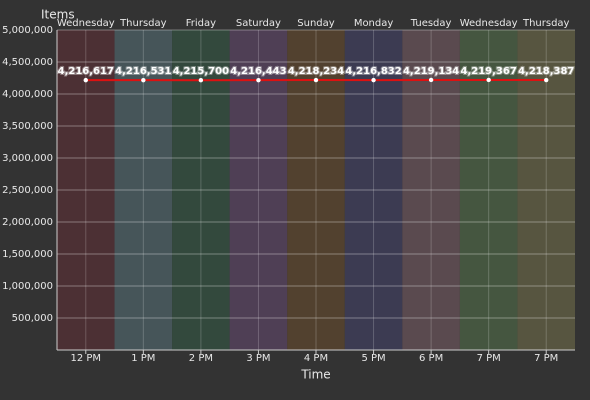 Image resolution: width=590 pixels, height=400 pixels. Describe the element at coordinates (373, 358) in the screenshot. I see `x-tick-label: 5 PM` at that location.